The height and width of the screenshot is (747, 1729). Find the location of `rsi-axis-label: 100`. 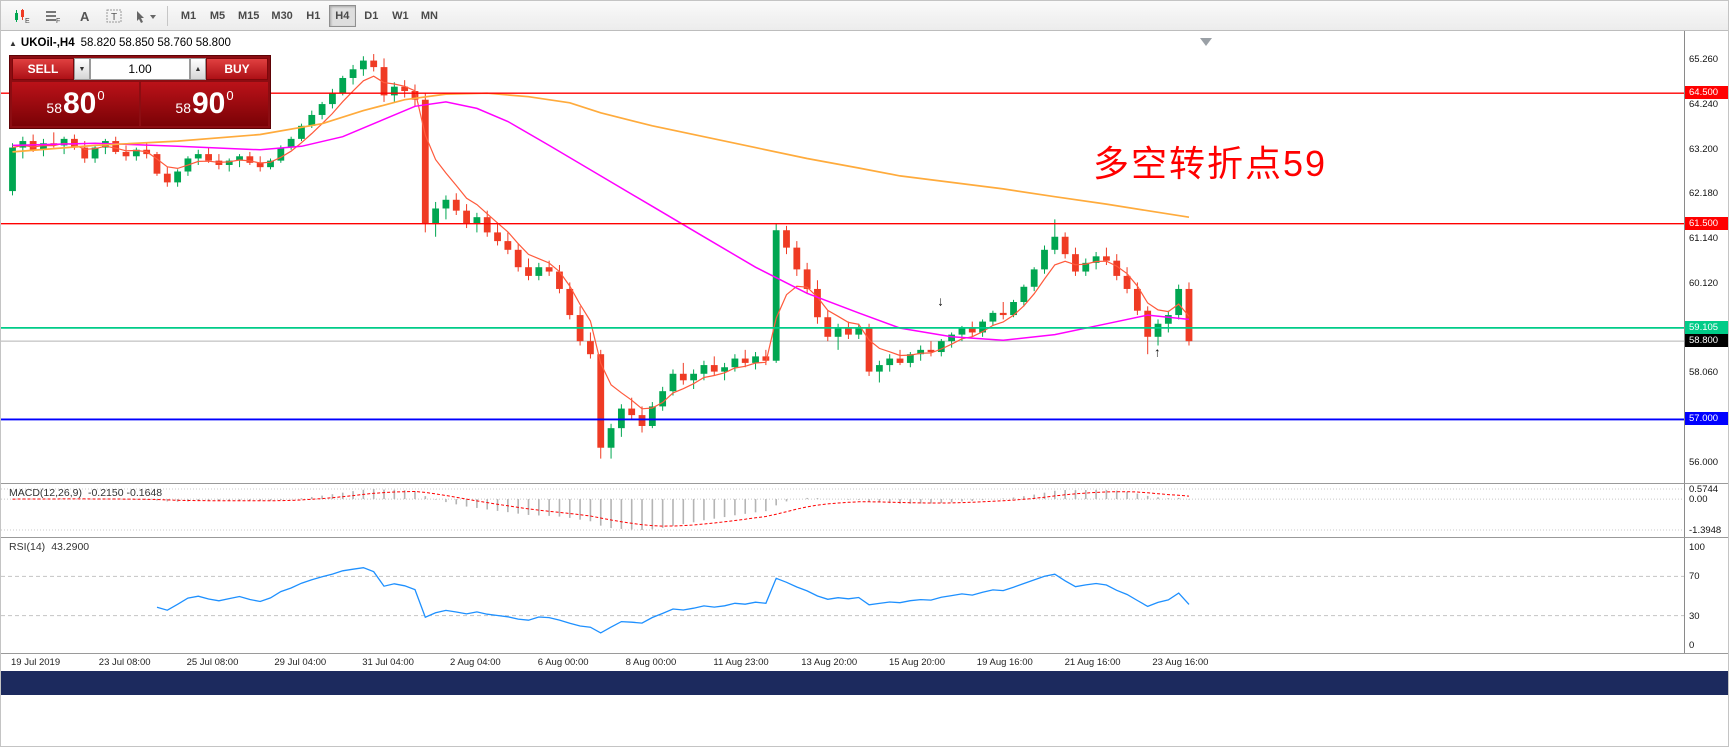

rsi-axis-label: 100 is located at coordinates (1697, 547).